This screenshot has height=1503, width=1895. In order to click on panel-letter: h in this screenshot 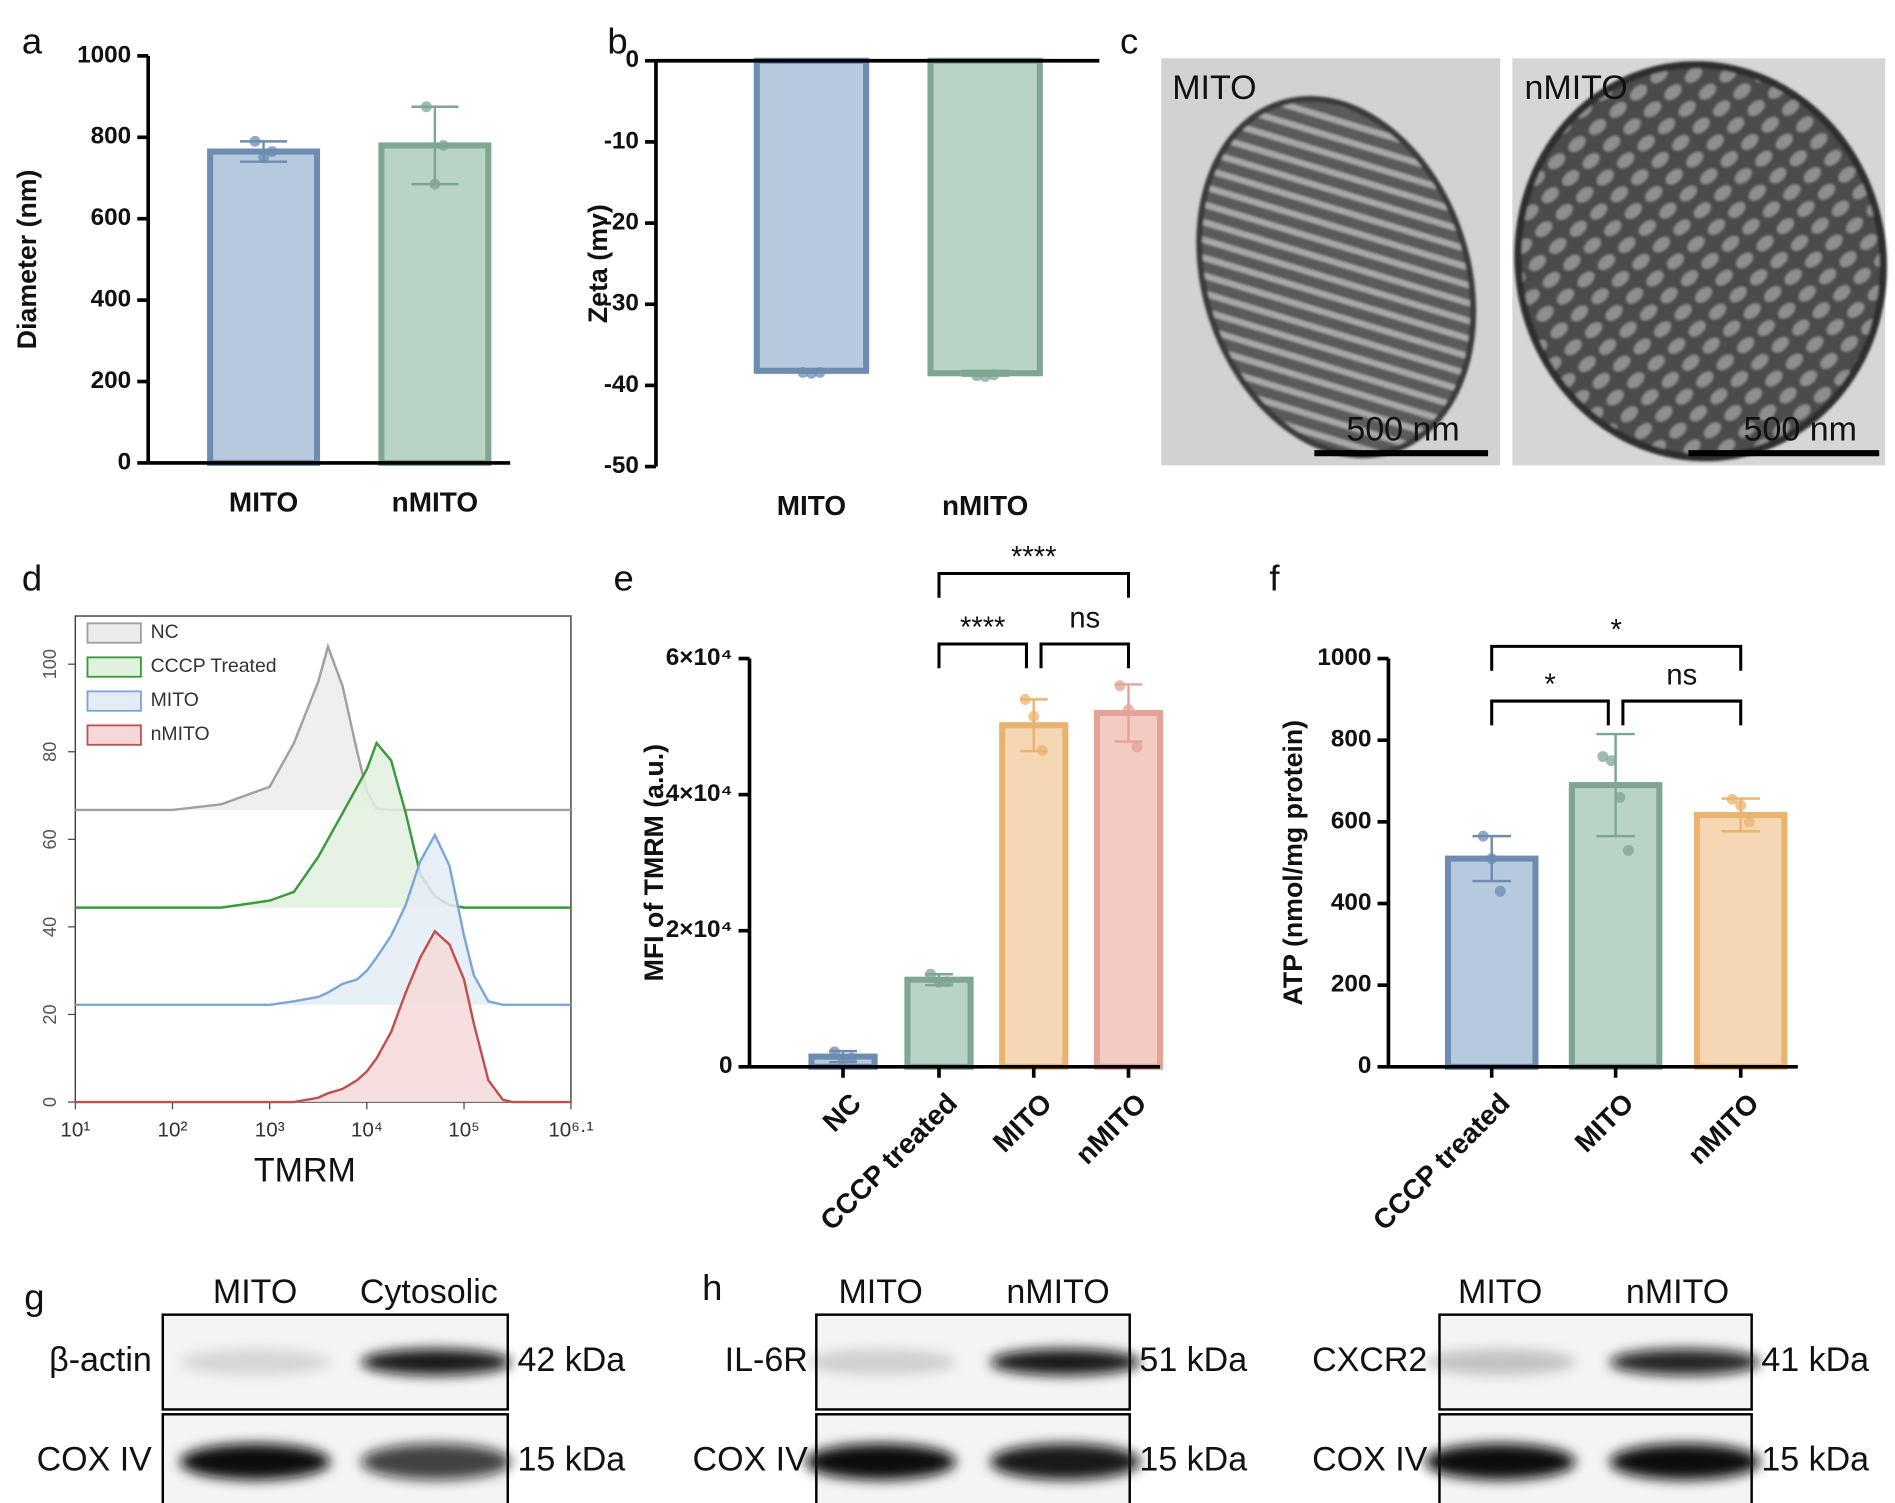, I will do `click(712, 1287)`.